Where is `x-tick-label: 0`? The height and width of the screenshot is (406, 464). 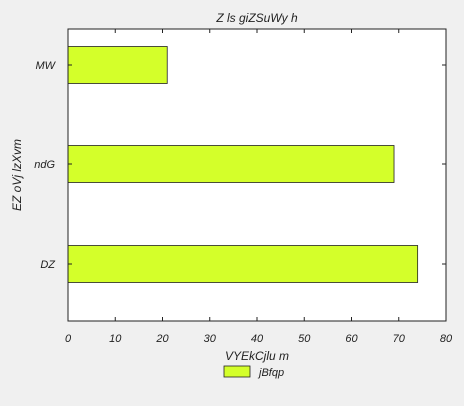 x-tick-label: 0 is located at coordinates (68, 339).